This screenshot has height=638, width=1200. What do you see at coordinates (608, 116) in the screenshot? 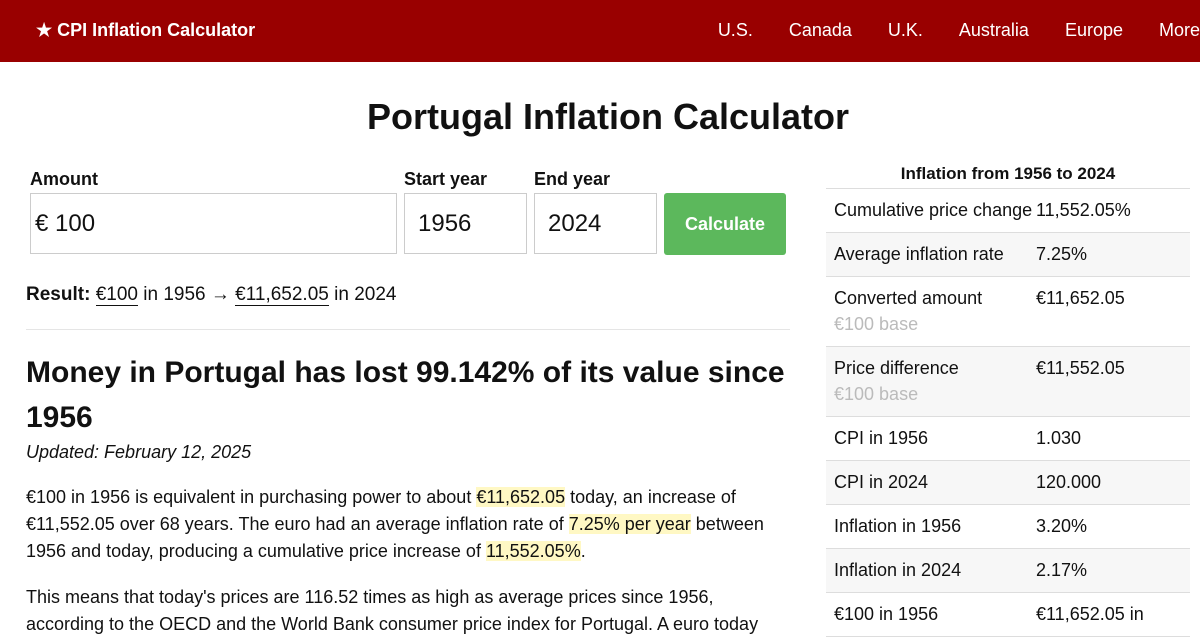
I see `page-title: Portugal Inflation Calculator` at bounding box center [608, 116].